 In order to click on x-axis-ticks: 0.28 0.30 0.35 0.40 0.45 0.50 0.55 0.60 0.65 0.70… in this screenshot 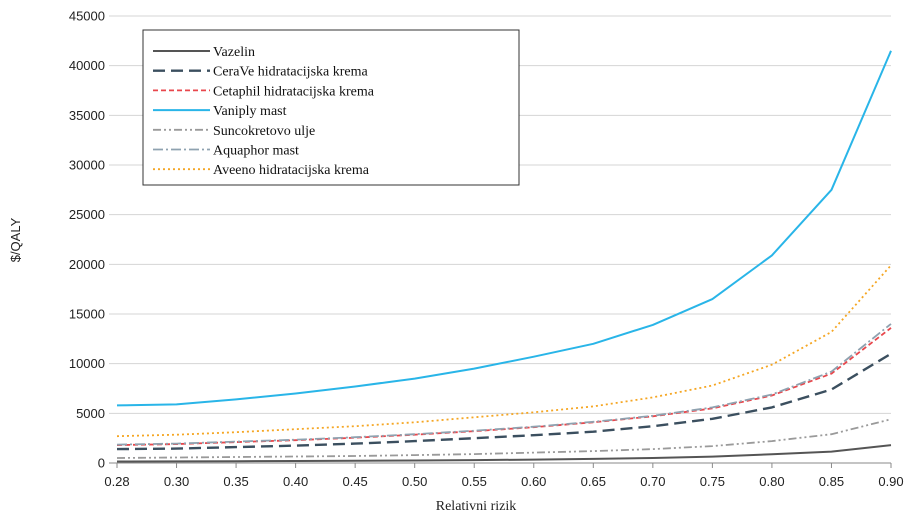, I will do `click(504, 476)`.